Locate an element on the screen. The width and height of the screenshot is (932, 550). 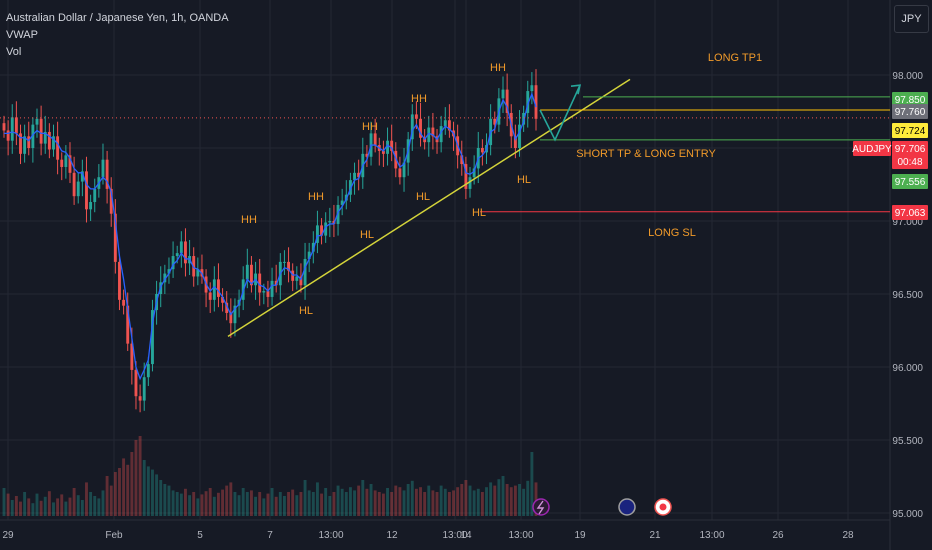
event-icon-lightning is located at coordinates (541, 507).